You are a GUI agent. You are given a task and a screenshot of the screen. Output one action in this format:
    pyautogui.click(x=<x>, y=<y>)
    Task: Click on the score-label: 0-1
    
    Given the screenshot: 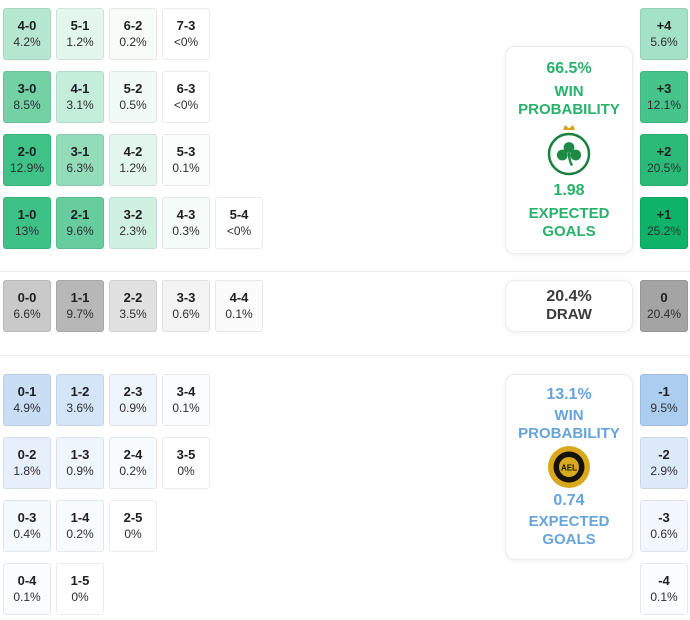 What is the action you would take?
    pyautogui.click(x=27, y=391)
    